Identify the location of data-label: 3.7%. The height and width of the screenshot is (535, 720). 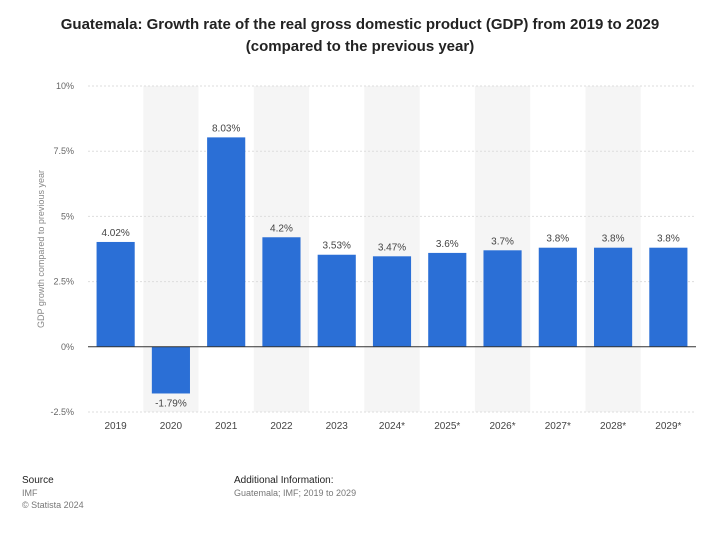
(502, 241).